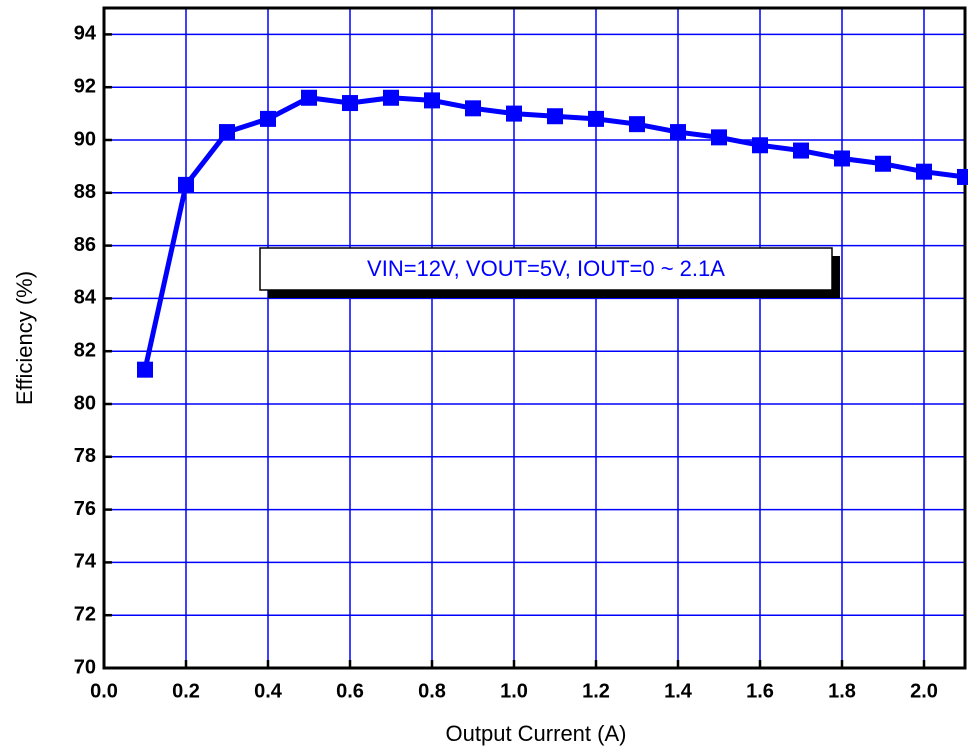  What do you see at coordinates (85, 562) in the screenshot?
I see `y-tick-label: 74` at bounding box center [85, 562].